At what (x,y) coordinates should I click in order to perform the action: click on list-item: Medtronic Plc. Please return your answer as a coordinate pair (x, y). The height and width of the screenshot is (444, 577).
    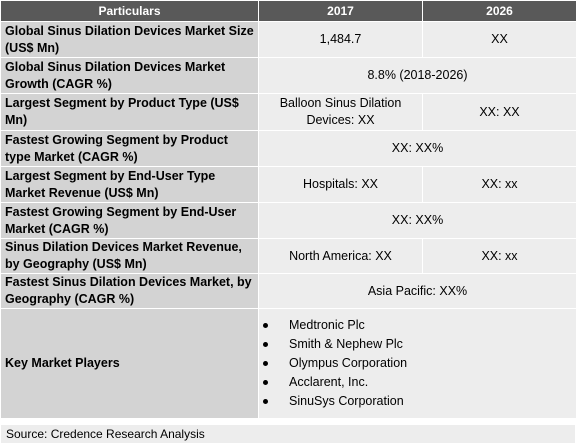
    Looking at the image, I should click on (417, 325).